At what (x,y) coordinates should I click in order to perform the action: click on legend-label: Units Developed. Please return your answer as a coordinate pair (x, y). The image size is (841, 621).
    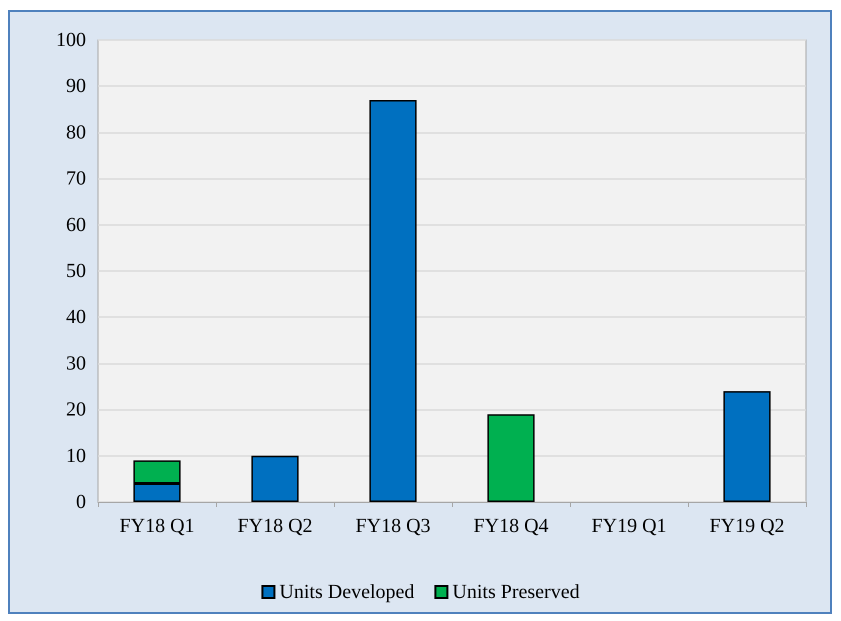
    Looking at the image, I should click on (346, 592).